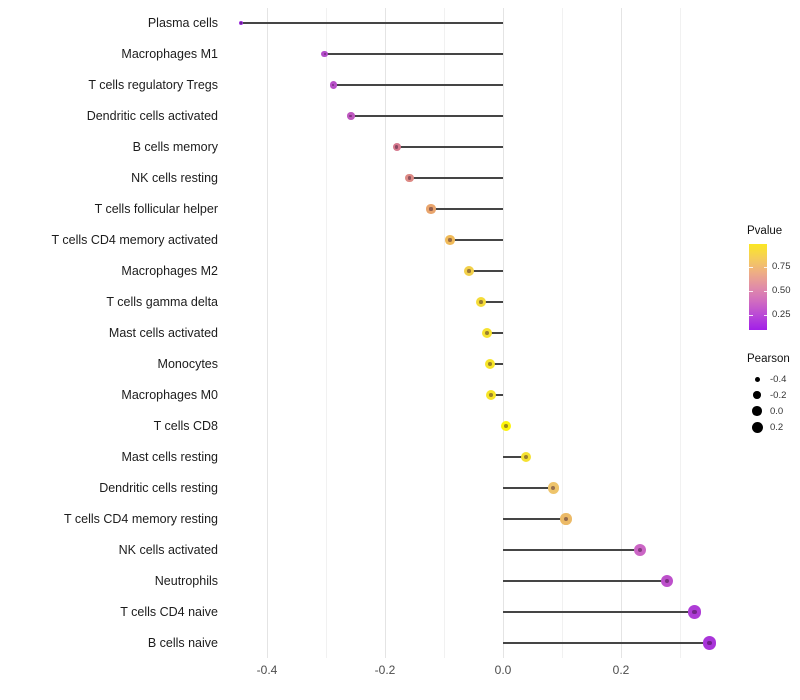  What do you see at coordinates (182, 23) in the screenshot?
I see `y-axis-label: Plasma cells` at bounding box center [182, 23].